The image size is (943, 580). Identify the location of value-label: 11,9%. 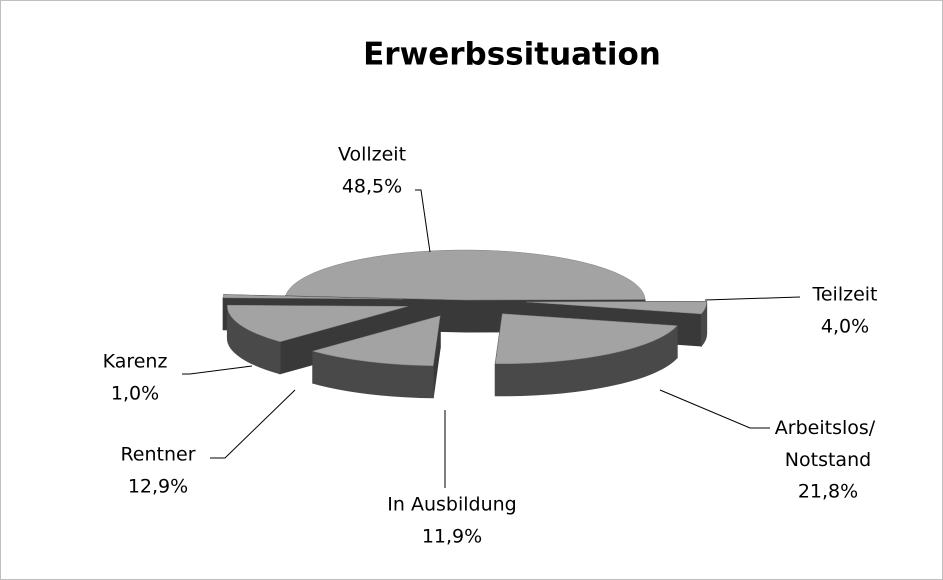
(452, 537).